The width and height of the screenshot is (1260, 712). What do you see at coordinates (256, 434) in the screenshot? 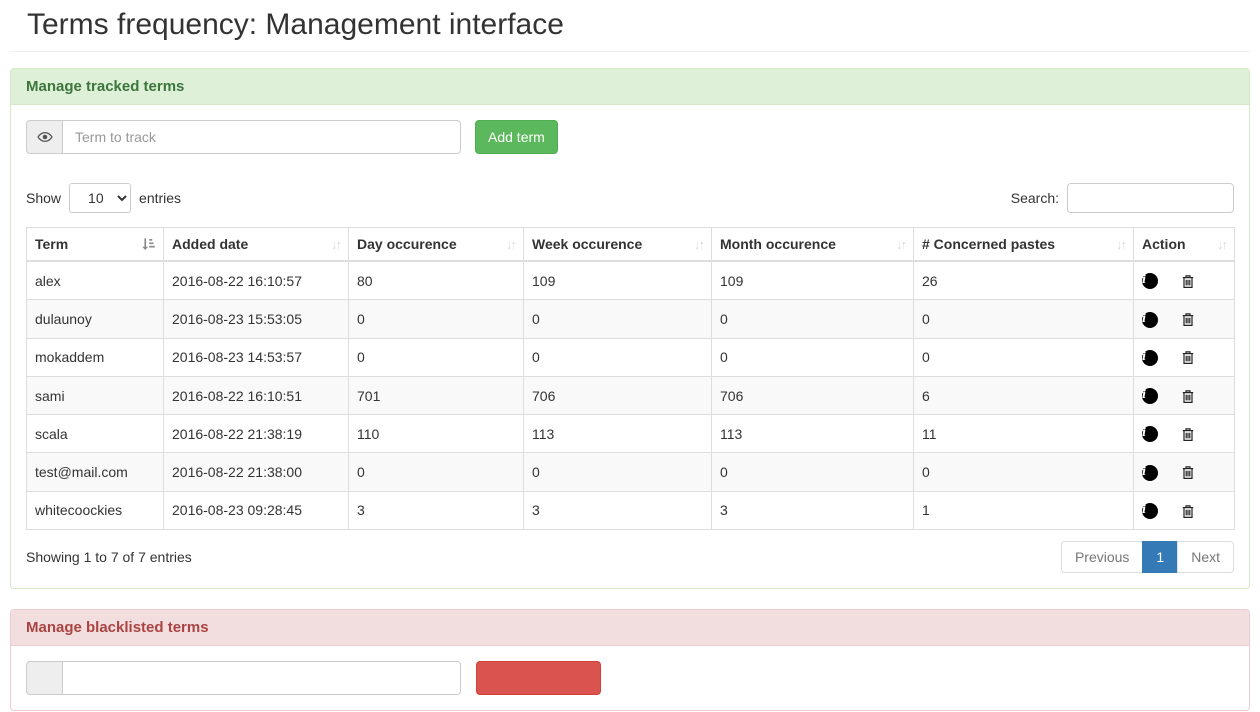
I see `added-date-cell: 2016-08-22 21:38:19` at bounding box center [256, 434].